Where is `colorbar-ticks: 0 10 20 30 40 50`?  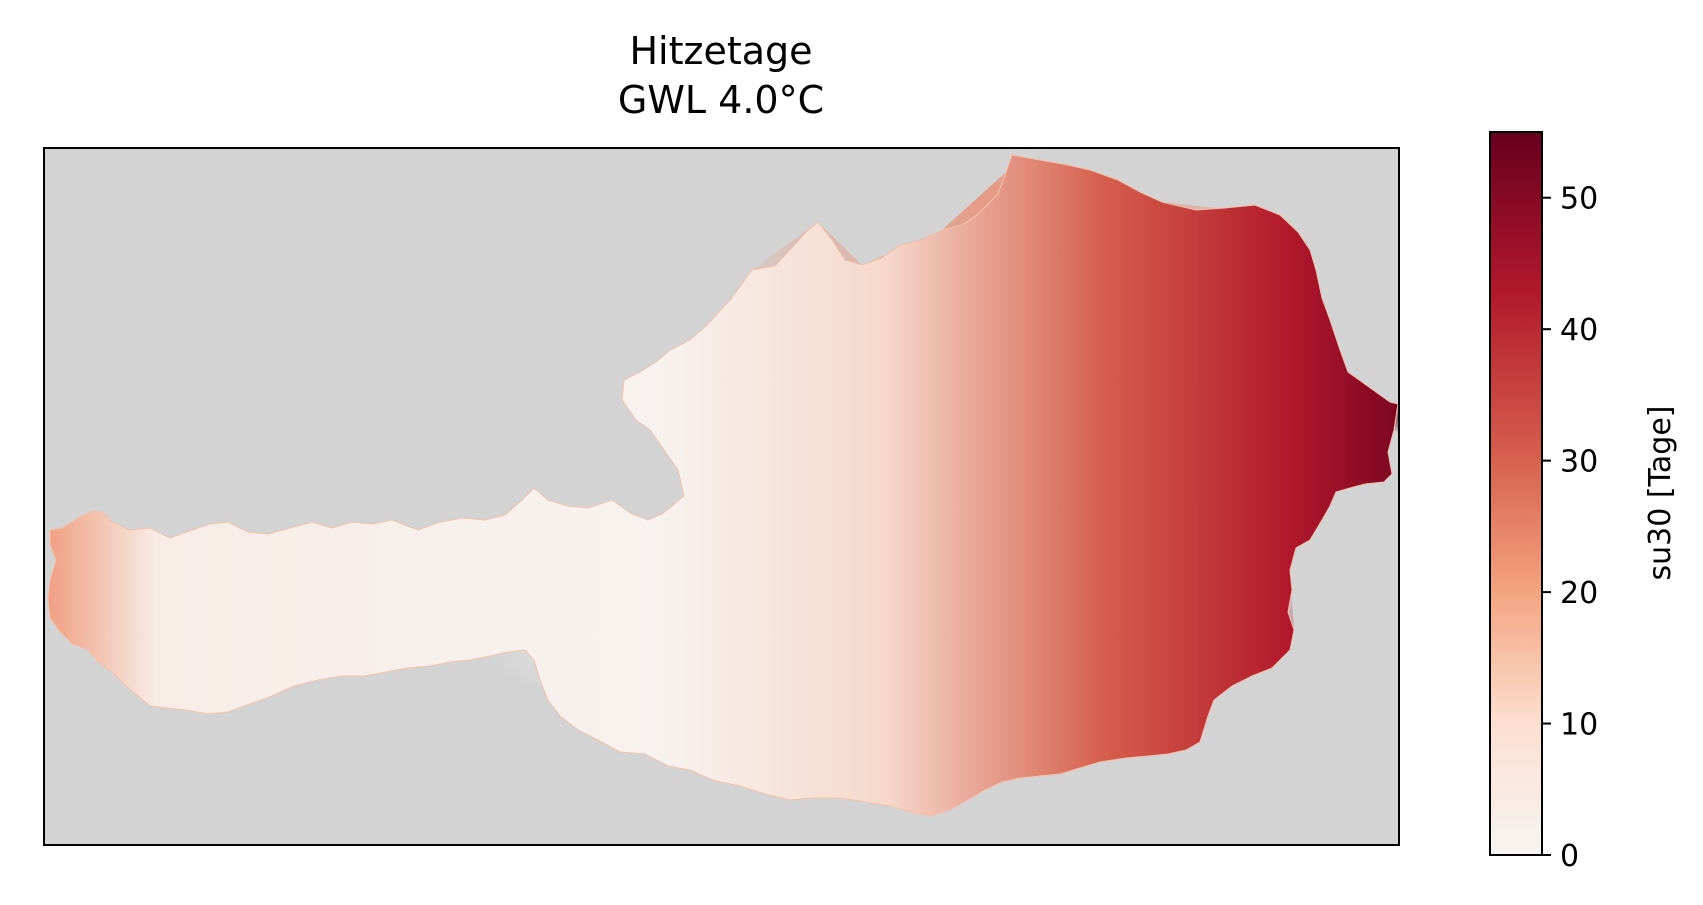 colorbar-ticks: 0 10 20 30 40 50 is located at coordinates (1570, 528).